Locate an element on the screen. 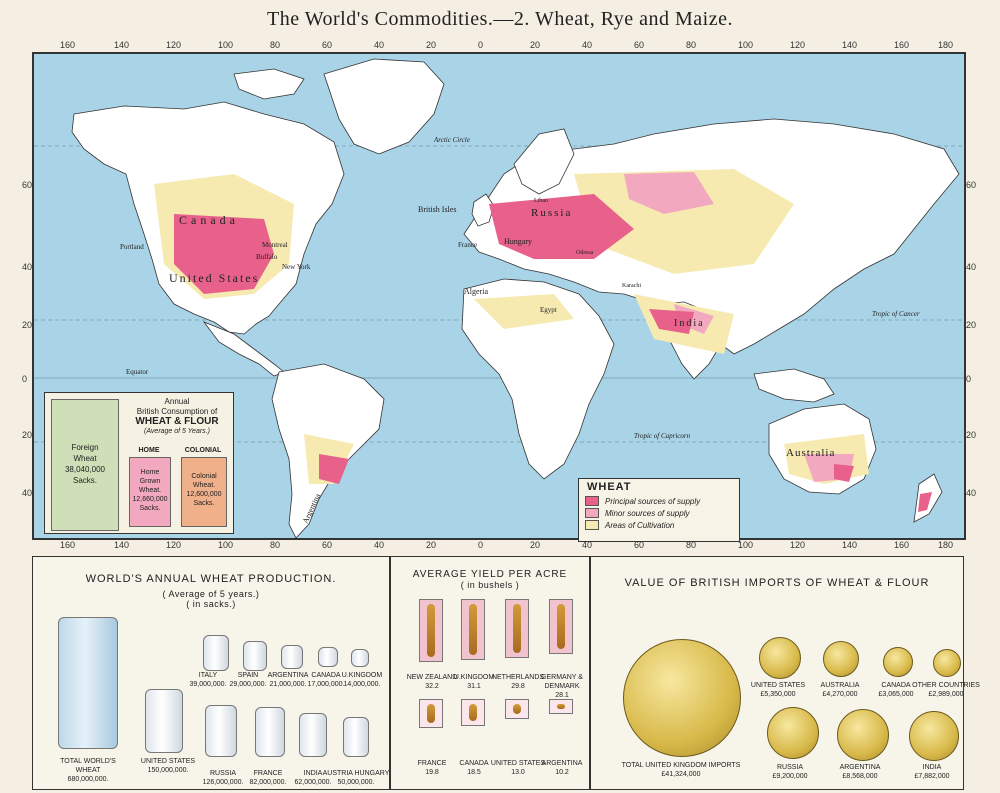 The image size is (1000, 793). legend-label: Principal sources of supply is located at coordinates (653, 501).